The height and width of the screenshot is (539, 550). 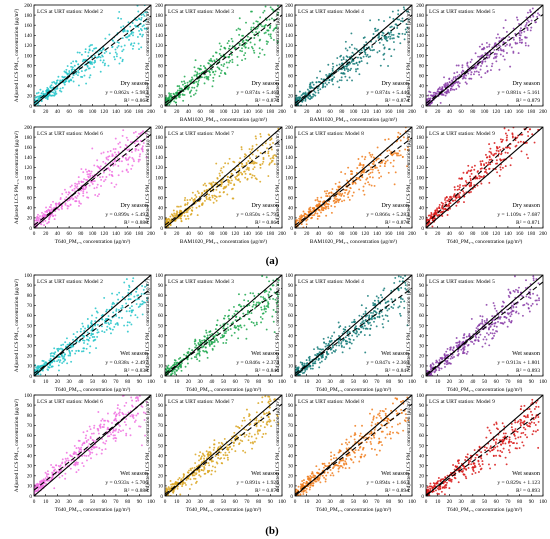 What do you see at coordinates (291, 199) in the screenshot?
I see `y-tick-label: 60` at bounding box center [291, 199].